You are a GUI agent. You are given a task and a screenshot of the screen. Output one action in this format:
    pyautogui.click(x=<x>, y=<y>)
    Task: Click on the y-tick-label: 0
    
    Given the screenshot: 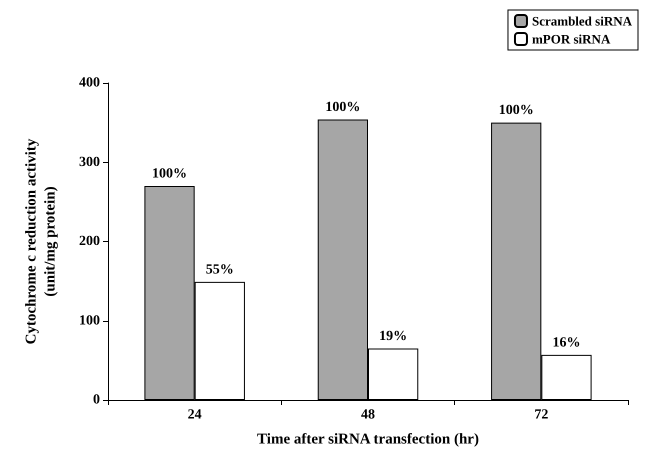 What is the action you would take?
    pyautogui.click(x=96, y=400)
    